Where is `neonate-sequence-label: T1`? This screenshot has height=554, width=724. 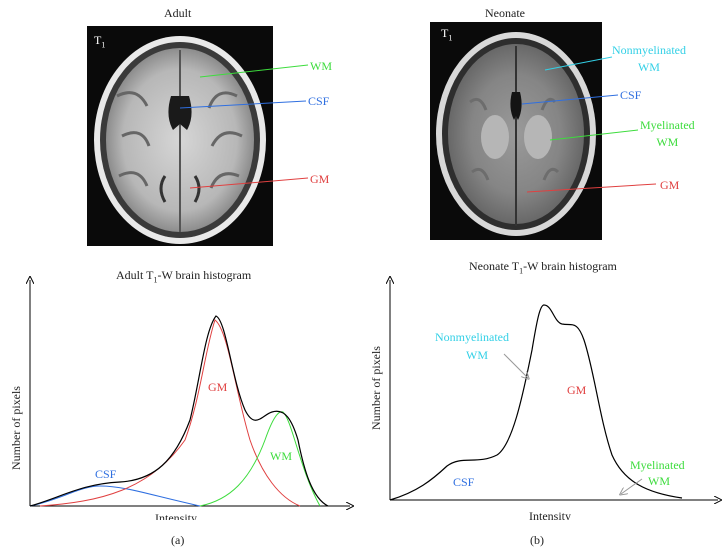 neonate-sequence-label: T1 is located at coordinates (447, 34).